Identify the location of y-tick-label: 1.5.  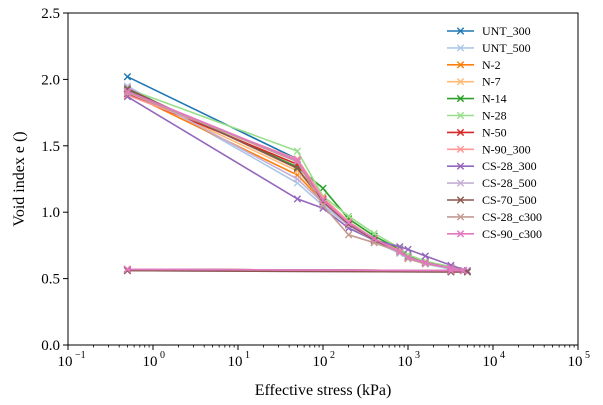
(50, 147).